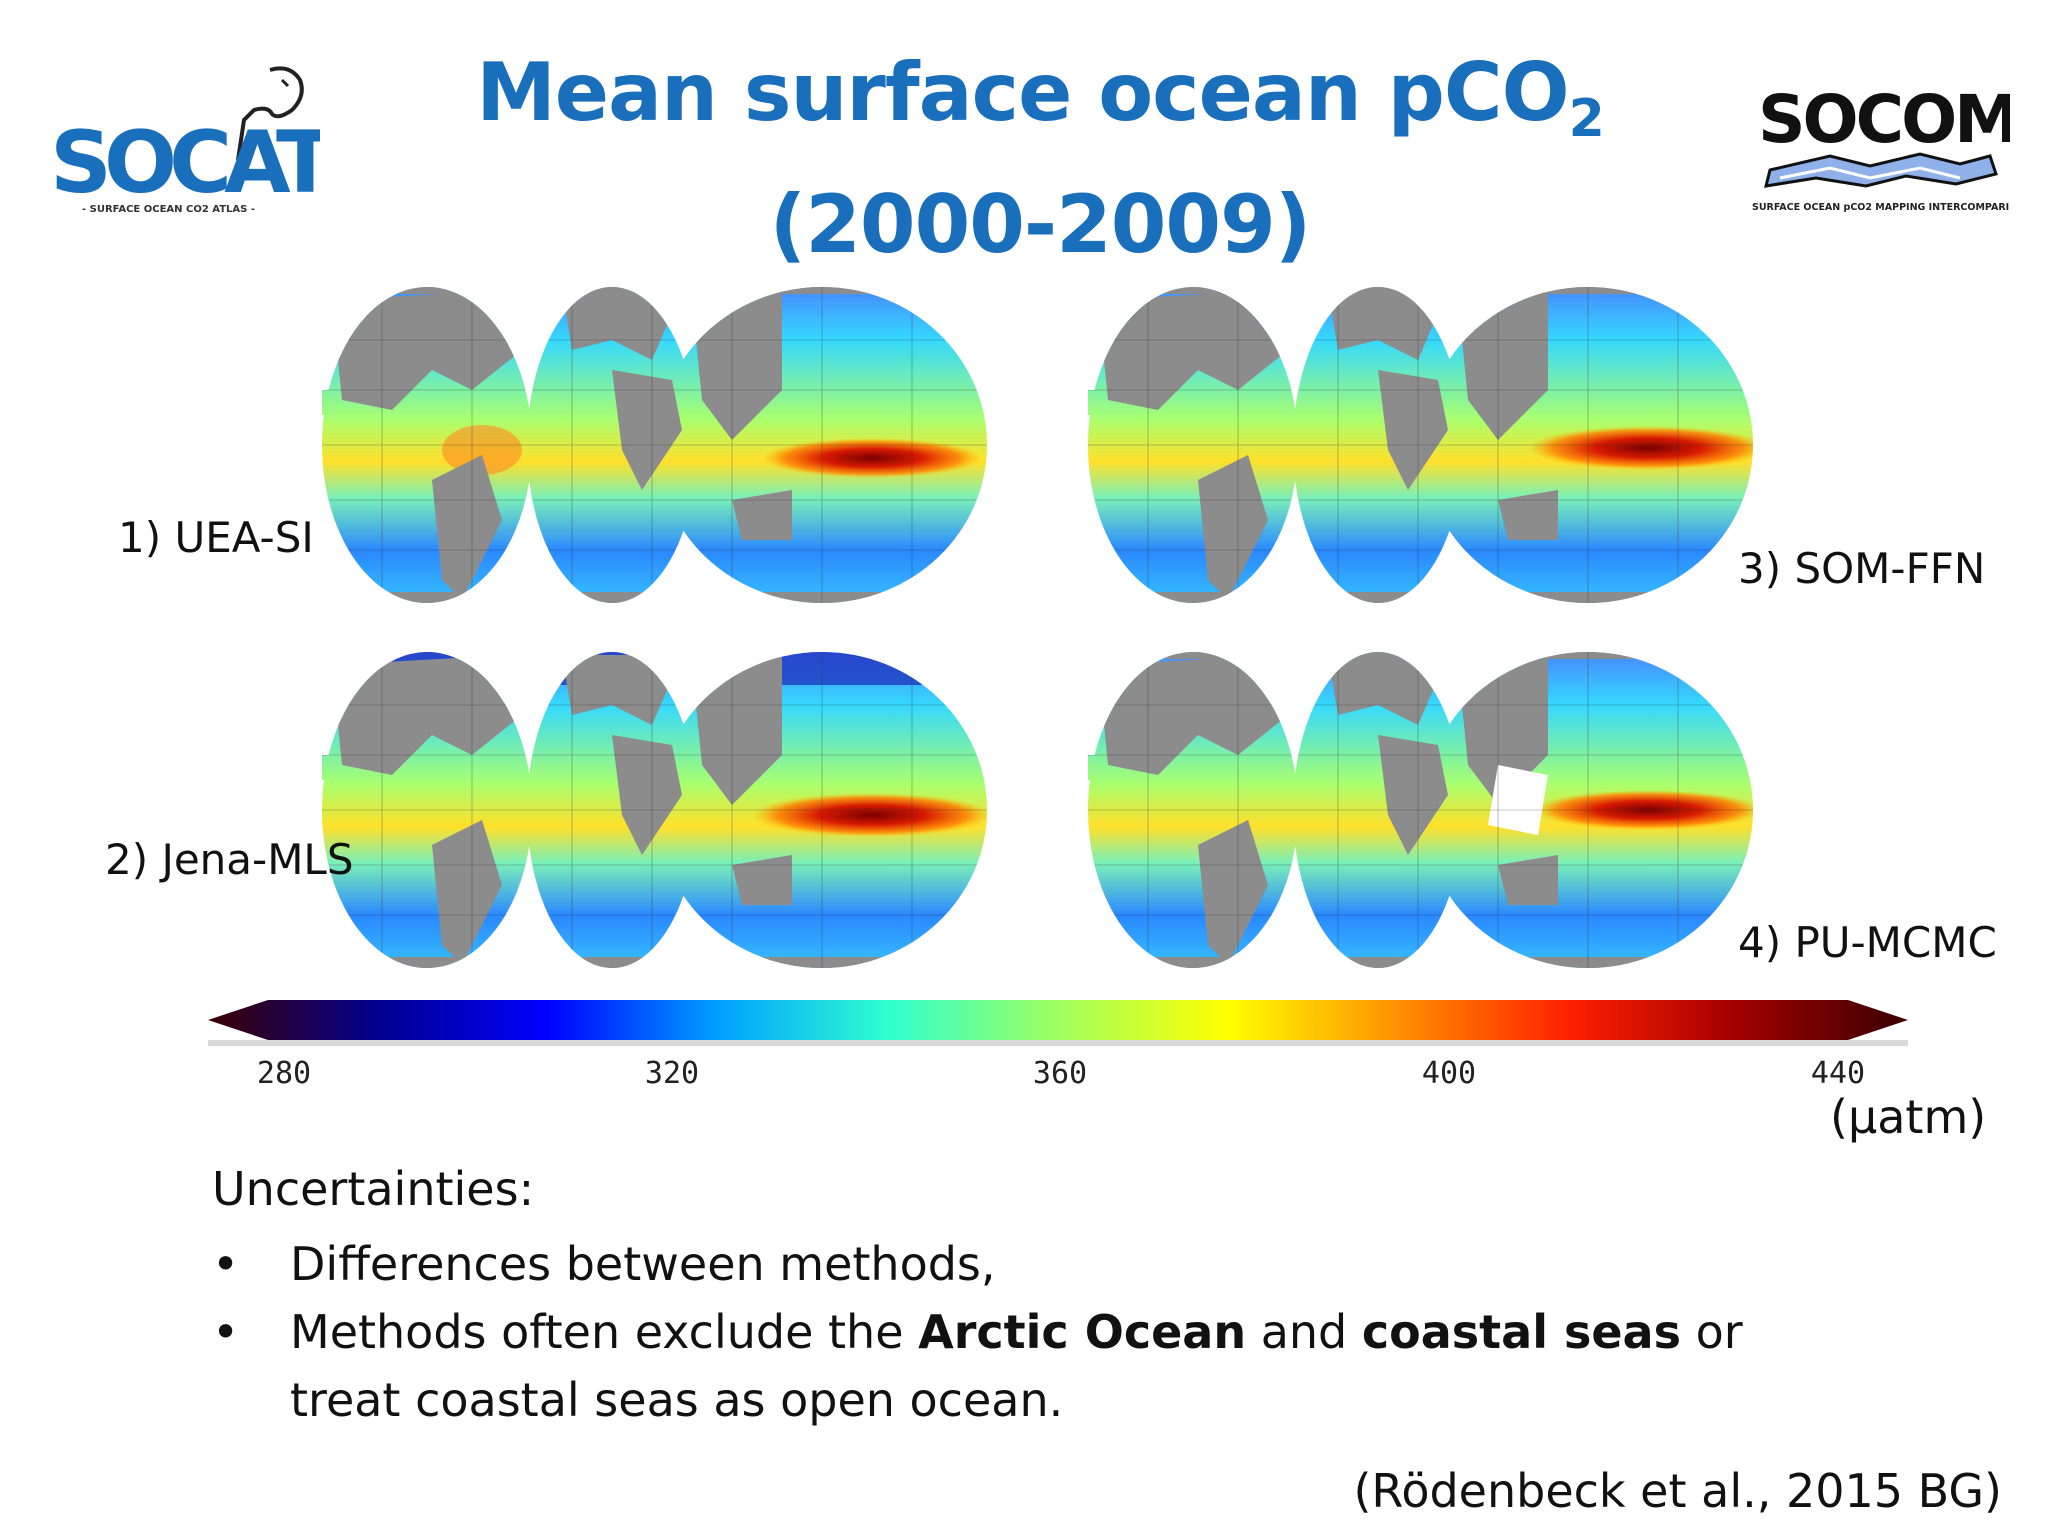 Image resolution: width=2048 pixels, height=1536 pixels. Describe the element at coordinates (1022, 1264) in the screenshot. I see `bullet-item: • Differences between methods,` at that location.